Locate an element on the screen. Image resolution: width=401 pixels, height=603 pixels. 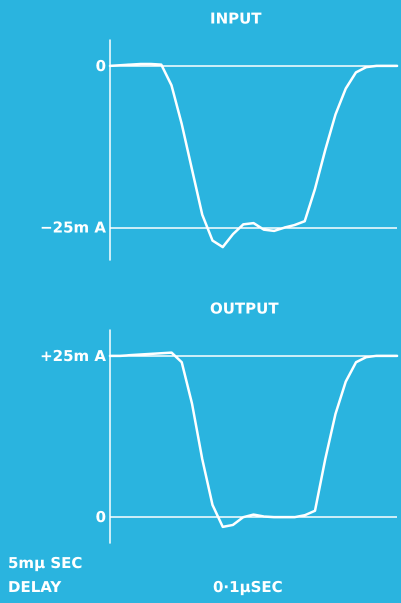
text: 5mμ SEC DELAY is located at coordinates (45, 575).